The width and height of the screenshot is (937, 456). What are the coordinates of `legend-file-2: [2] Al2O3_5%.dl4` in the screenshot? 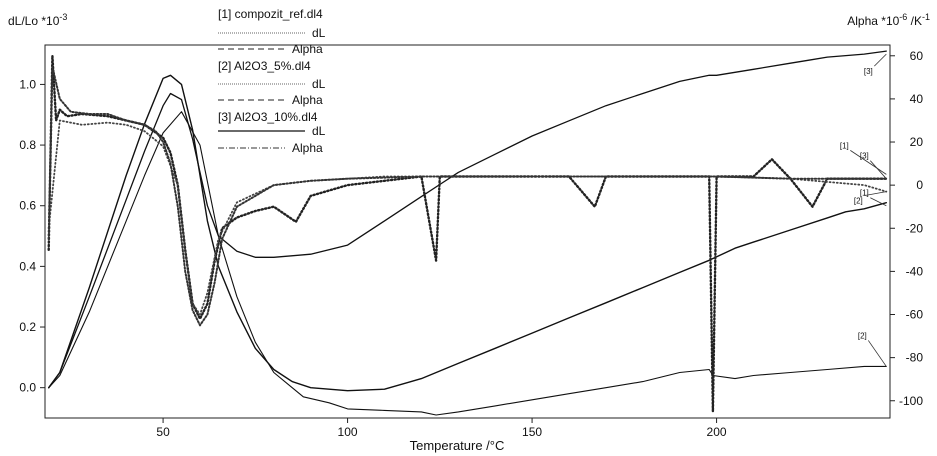 It's located at (264, 66).